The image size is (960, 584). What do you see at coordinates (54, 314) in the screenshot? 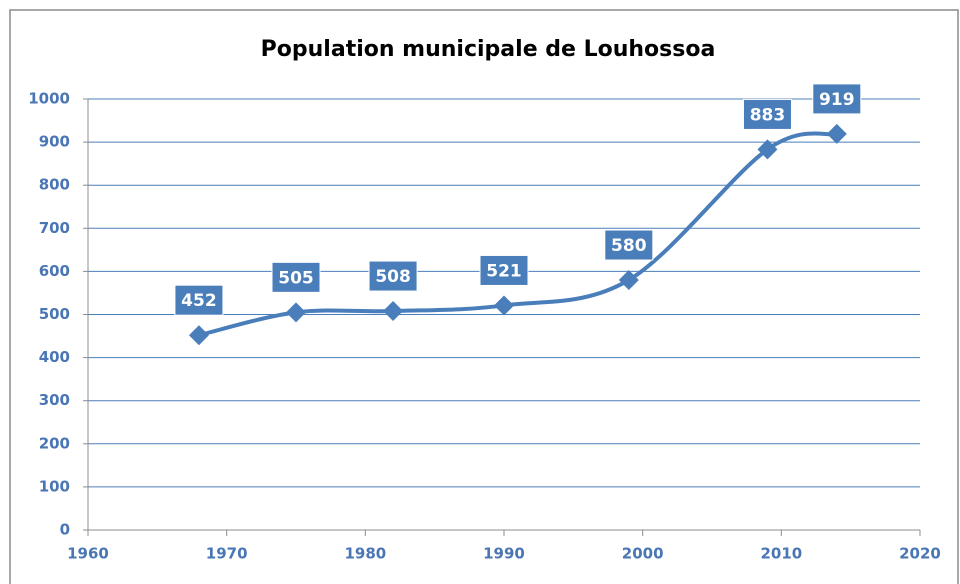
I see `y-tick-label: 500` at bounding box center [54, 314].